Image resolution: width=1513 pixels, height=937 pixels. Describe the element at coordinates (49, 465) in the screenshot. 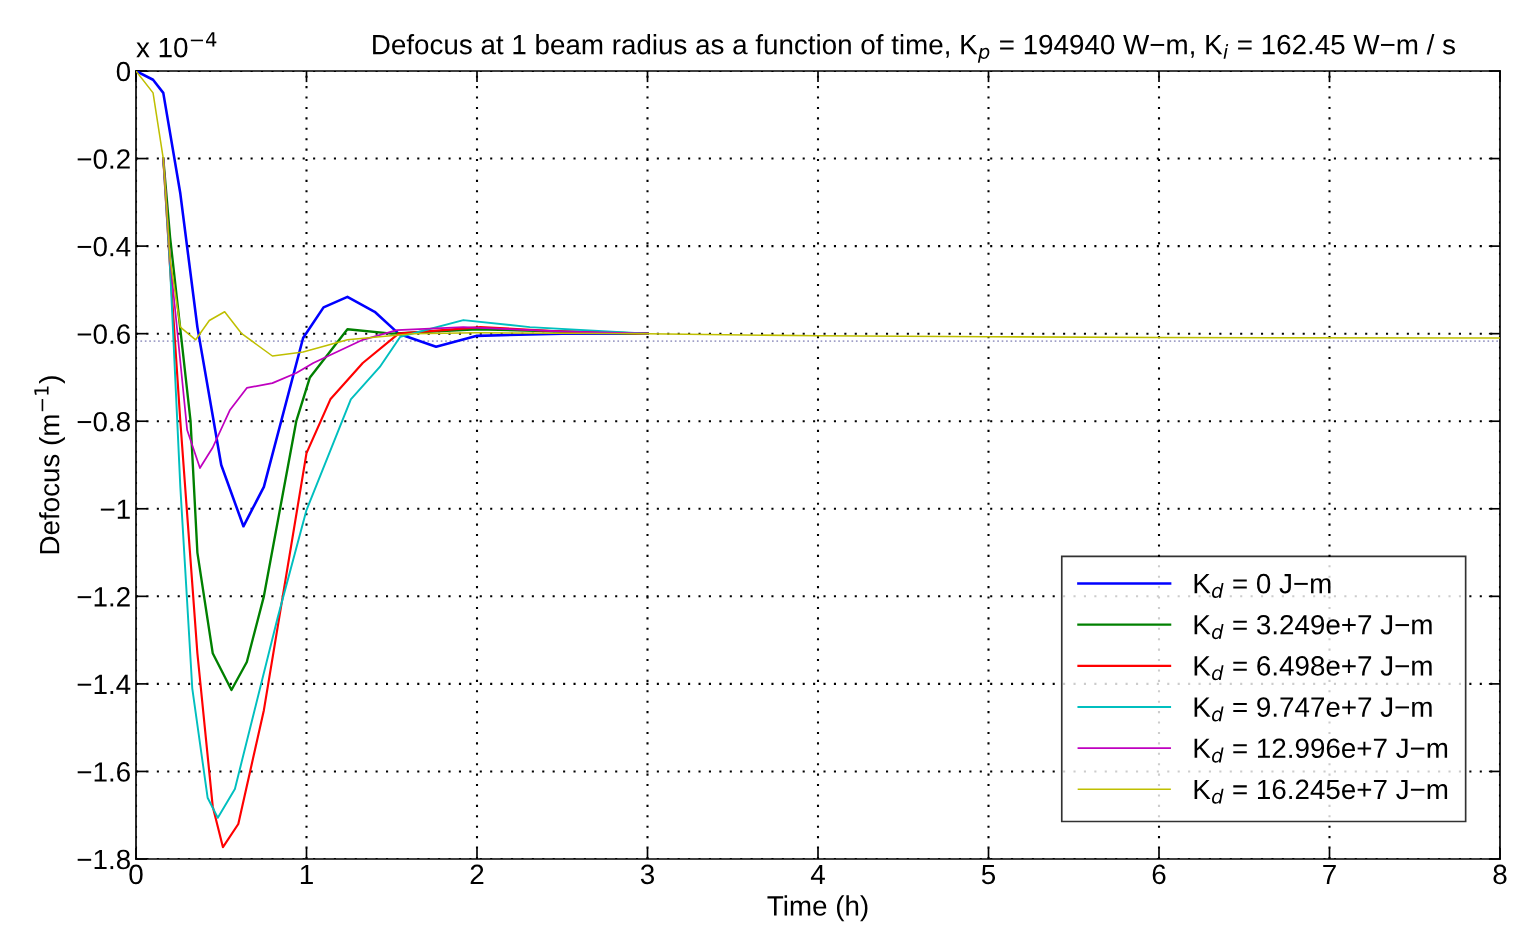

I see `y-axis-title: Defocus (m$^{−1}$)` at that location.